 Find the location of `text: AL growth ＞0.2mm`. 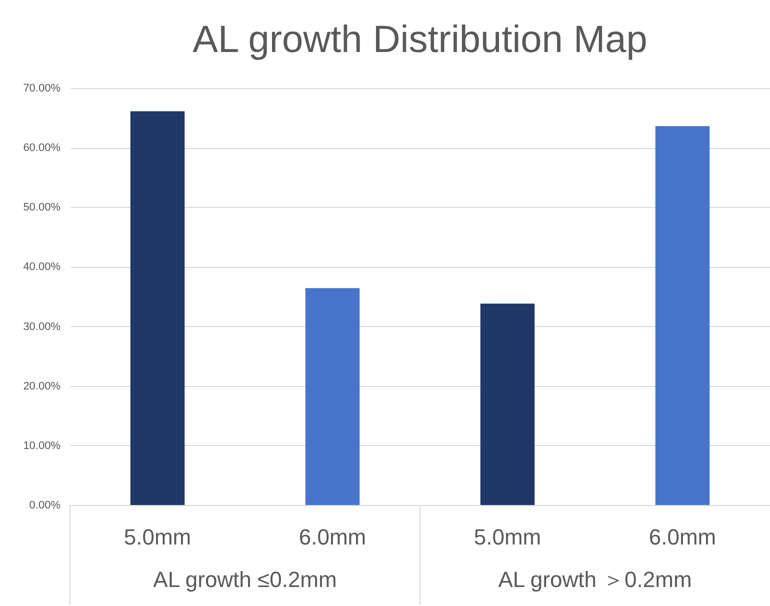

text: AL growth ＞0.2mm is located at coordinates (595, 579).